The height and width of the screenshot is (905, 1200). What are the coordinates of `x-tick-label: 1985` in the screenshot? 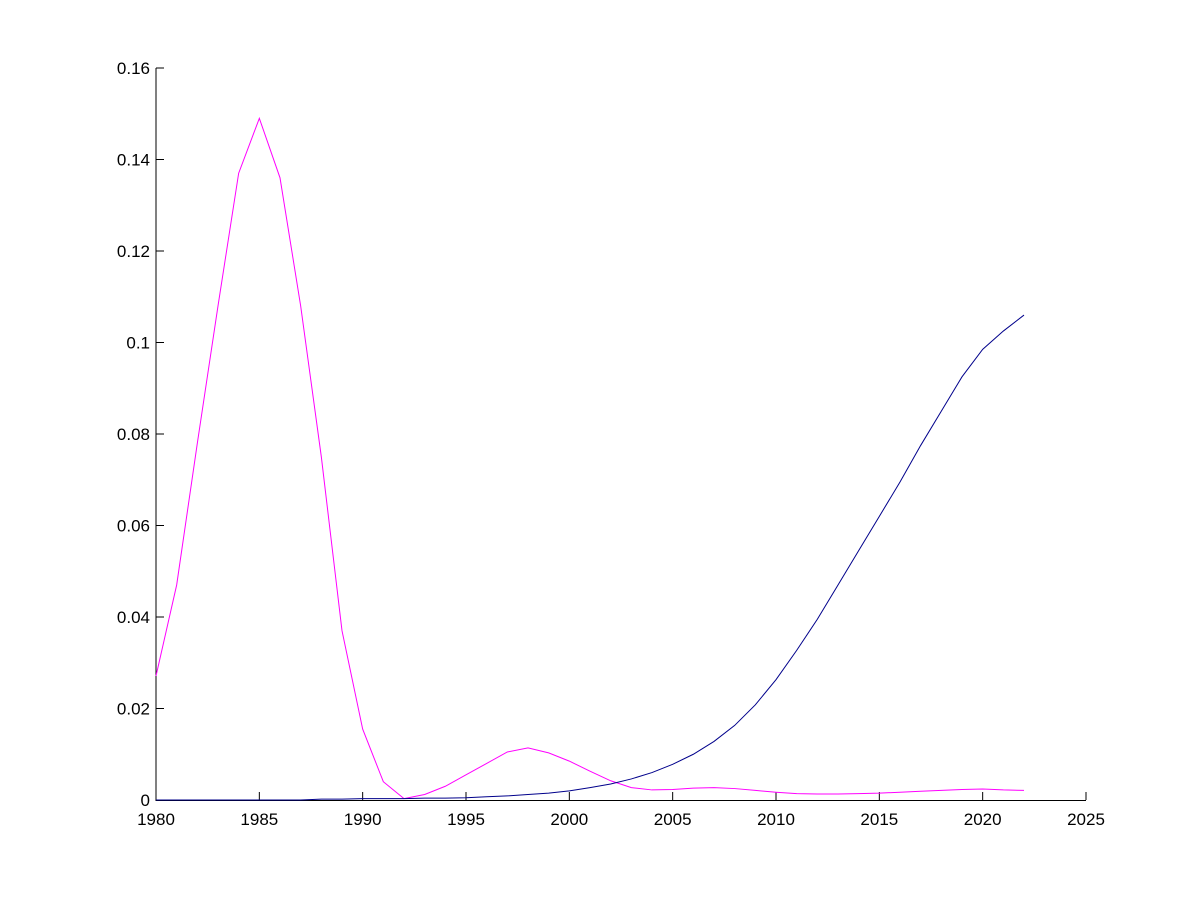 It's located at (259, 819).